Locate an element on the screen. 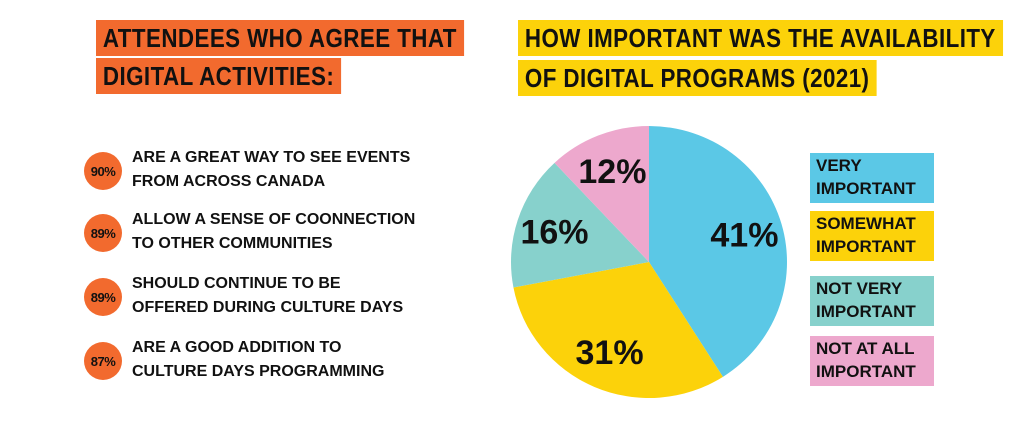 The width and height of the screenshot is (1023, 421). chart-title-line2: OF DIGITAL PROGRAMS (2021) is located at coordinates (697, 78).